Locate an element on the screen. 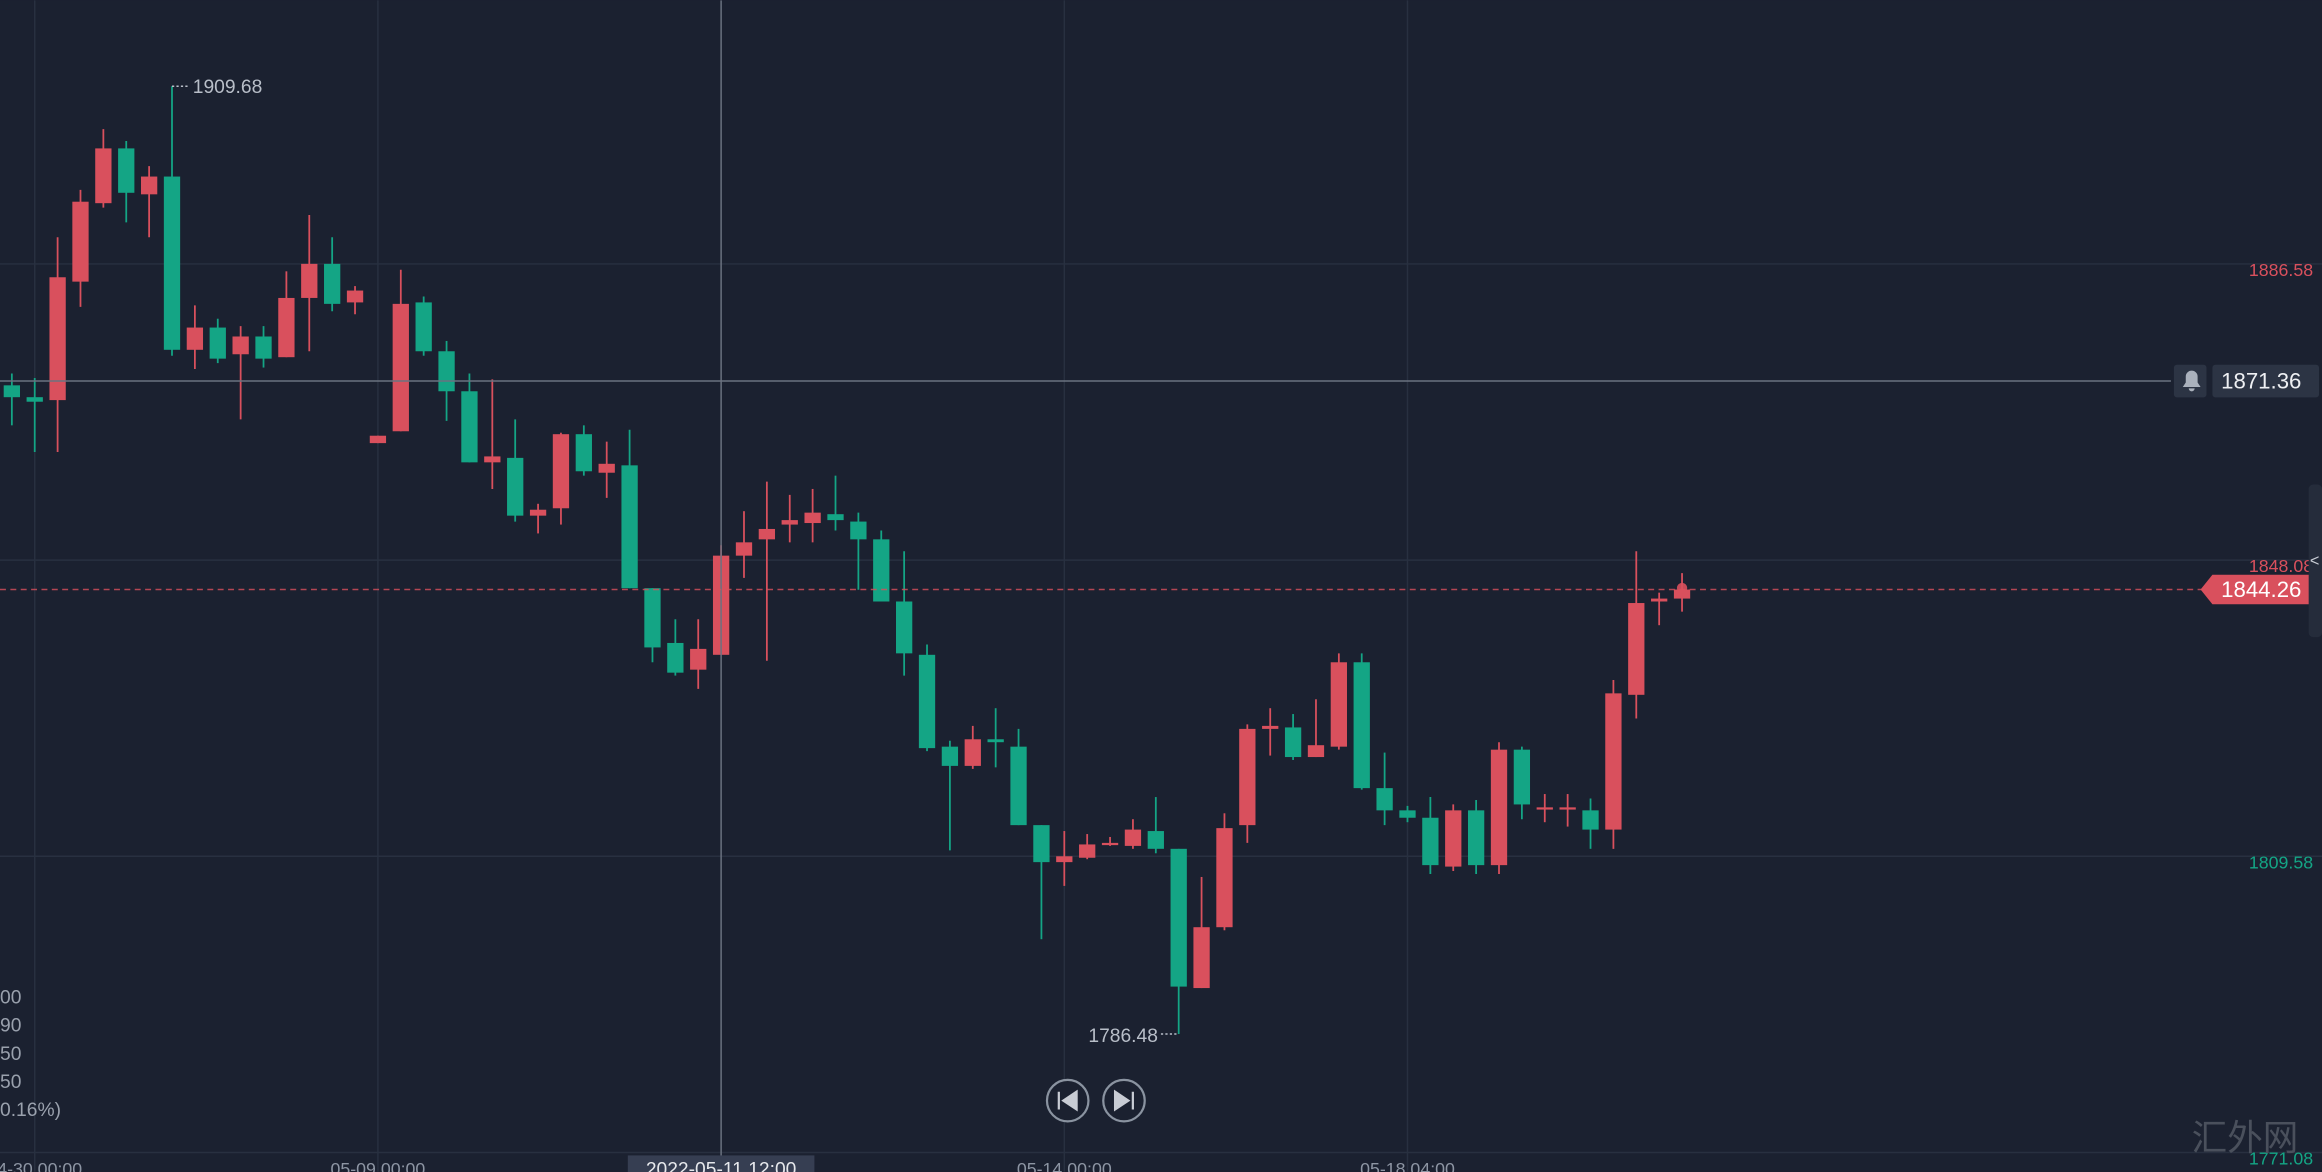 The width and height of the screenshot is (2322, 1172). last-price-tag is located at coordinates (2256, 589).